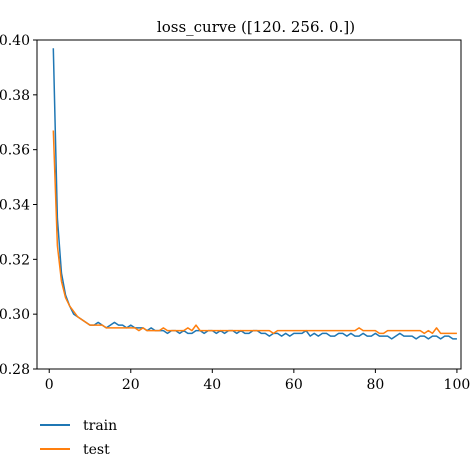 The height and width of the screenshot is (474, 474). I want to click on y-axis: 0.28 0.30 0.32 0.34 0.36 0.38 0.40, so click(18, 205).